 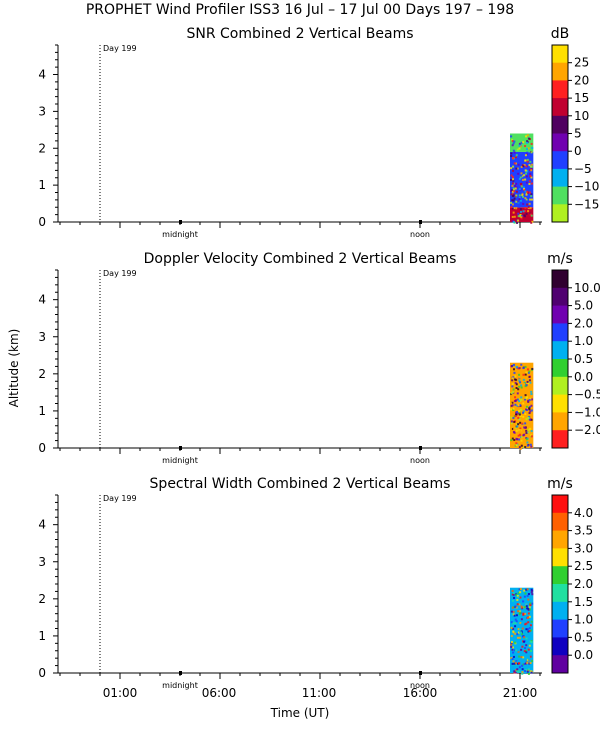 I want to click on colorbar-label: −1.0, so click(x=587, y=412).